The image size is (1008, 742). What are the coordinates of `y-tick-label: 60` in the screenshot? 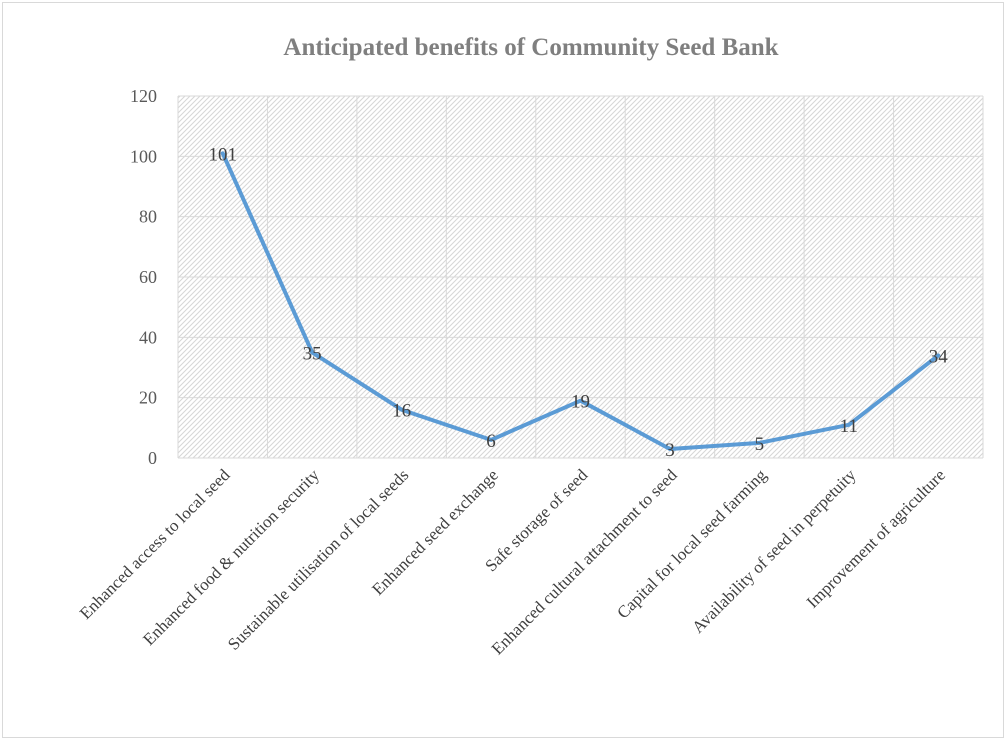 It's located at (148, 277).